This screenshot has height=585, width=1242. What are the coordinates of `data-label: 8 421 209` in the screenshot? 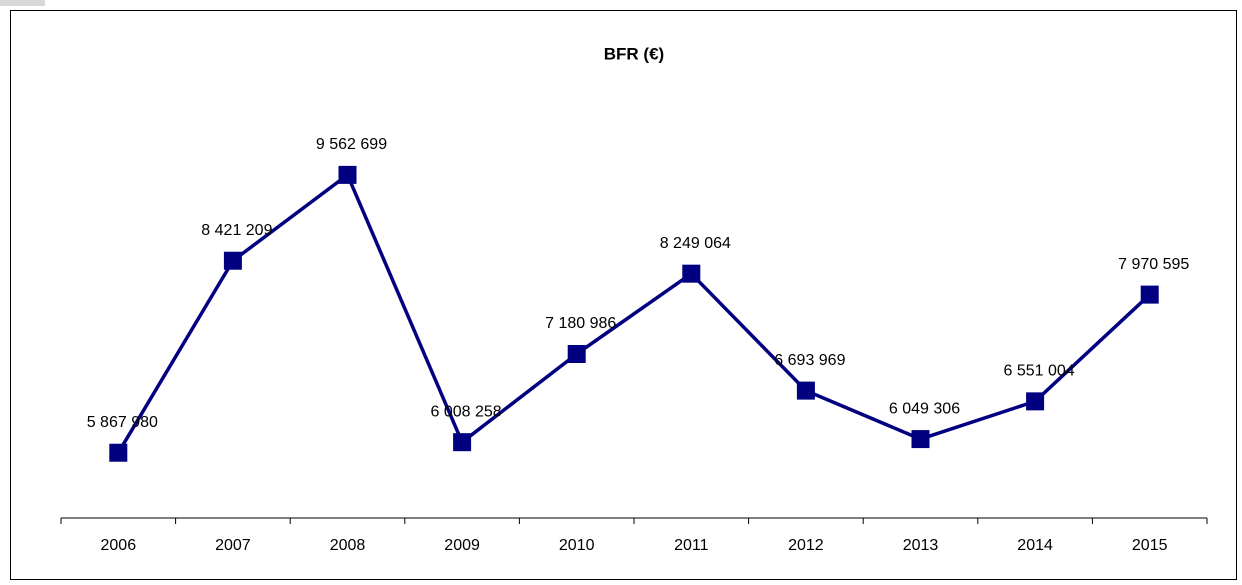 It's located at (236, 230).